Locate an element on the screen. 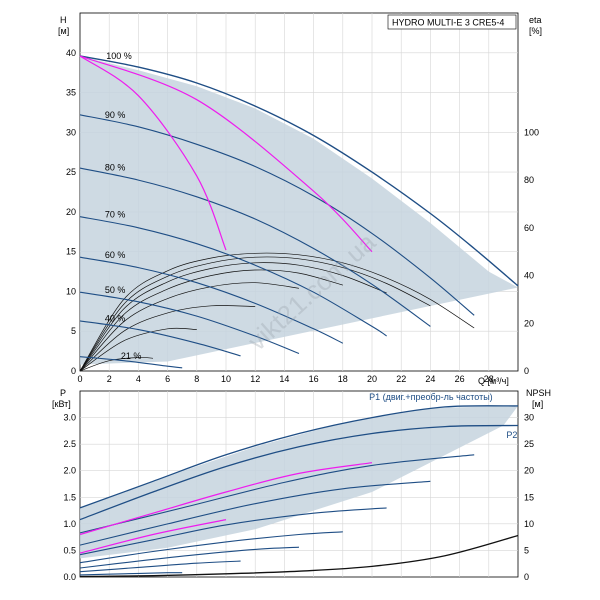 This screenshot has width=600, height=600. power-tick-label: 1.5 is located at coordinates (69, 497).